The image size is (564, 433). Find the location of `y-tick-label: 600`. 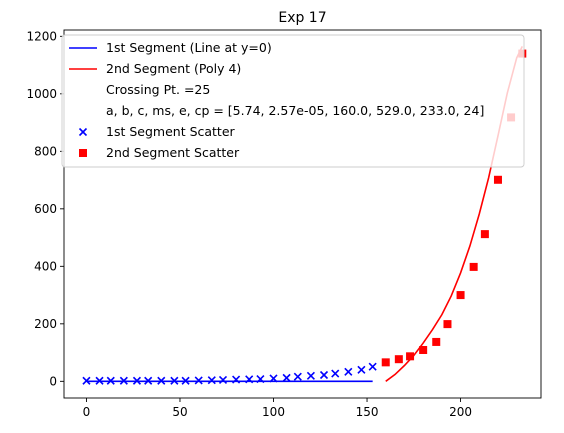

y-tick-label: 600 is located at coordinates (45, 209).